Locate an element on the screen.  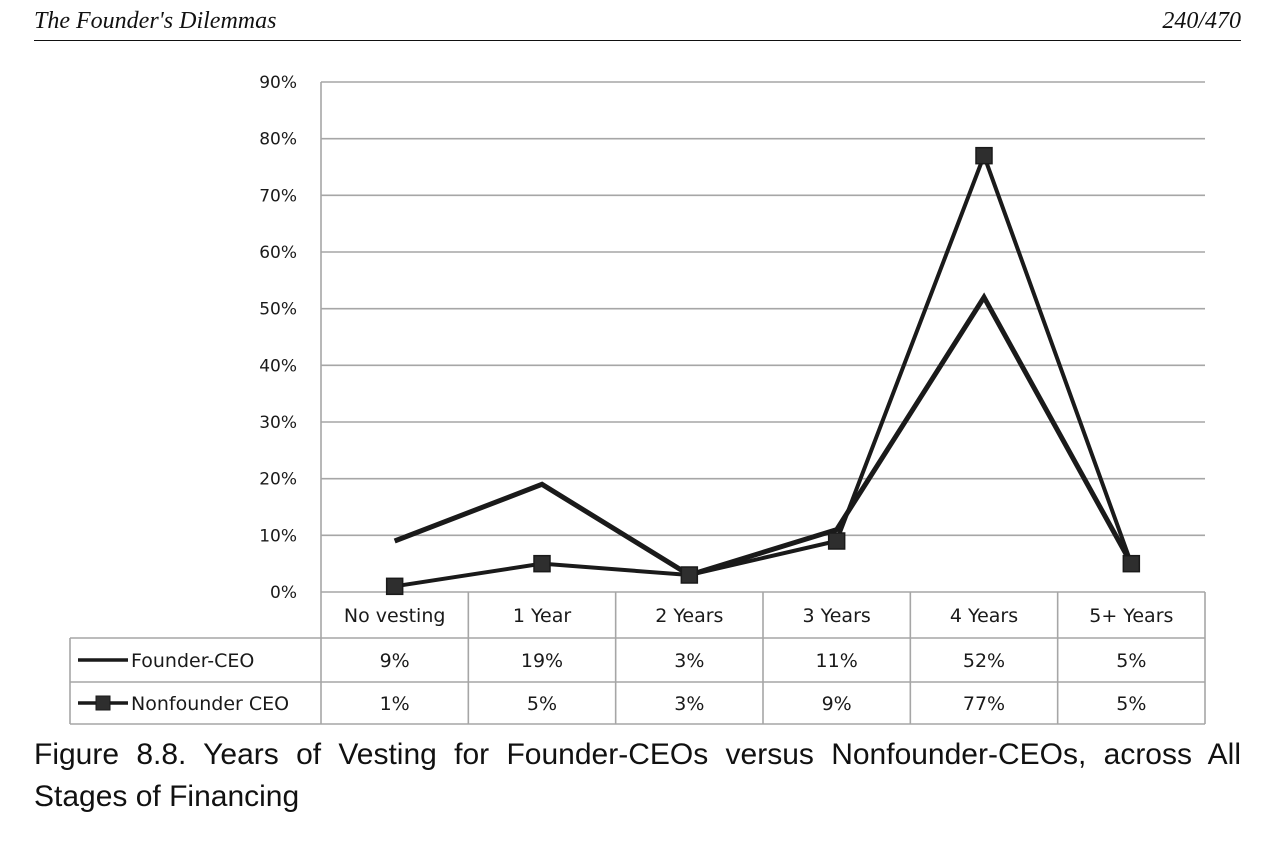
y-tick-label: 70% is located at coordinates (278, 196).